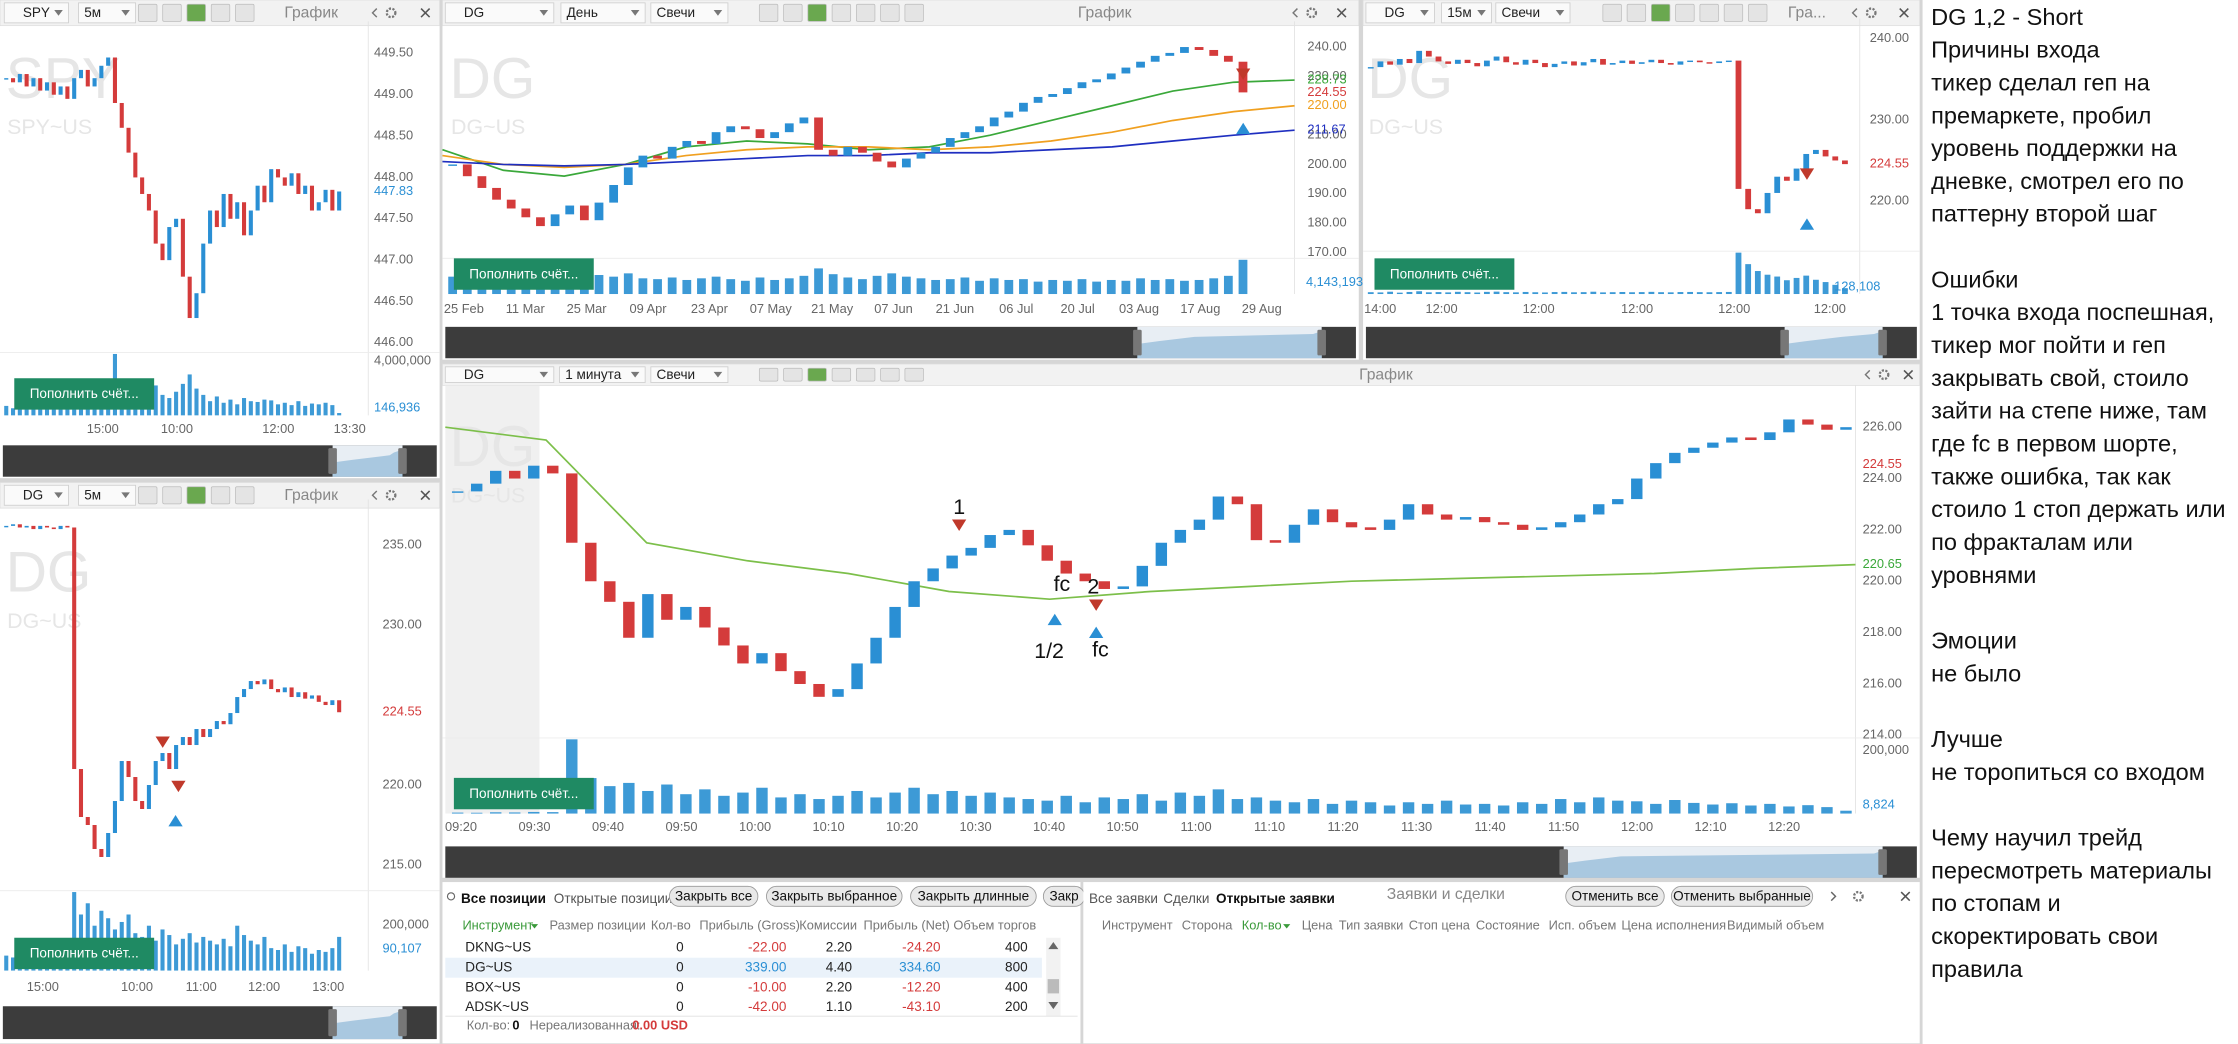 This screenshot has width=2238, height=1044. Describe the element at coordinates (598, 925) in the screenshot. I see `column-header: Размер позиции` at that location.